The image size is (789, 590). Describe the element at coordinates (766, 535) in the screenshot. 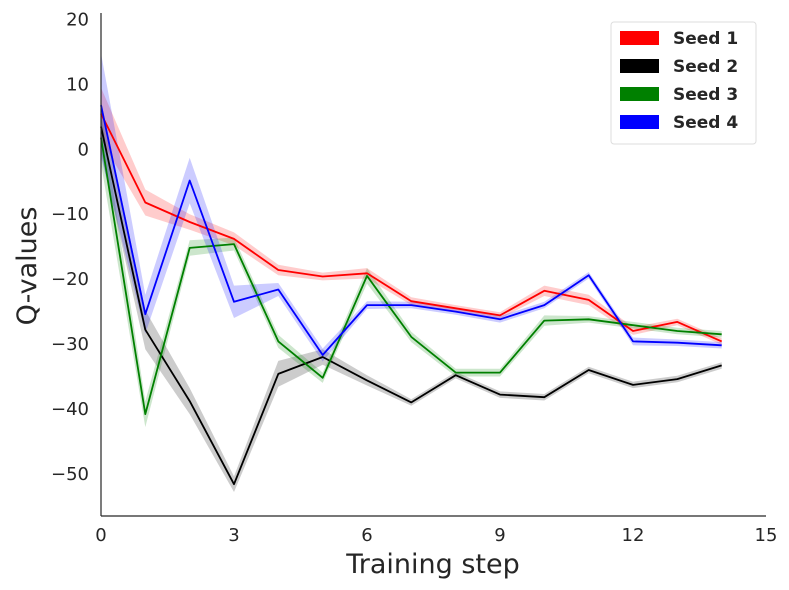

I see `x-tick-label: 15` at that location.